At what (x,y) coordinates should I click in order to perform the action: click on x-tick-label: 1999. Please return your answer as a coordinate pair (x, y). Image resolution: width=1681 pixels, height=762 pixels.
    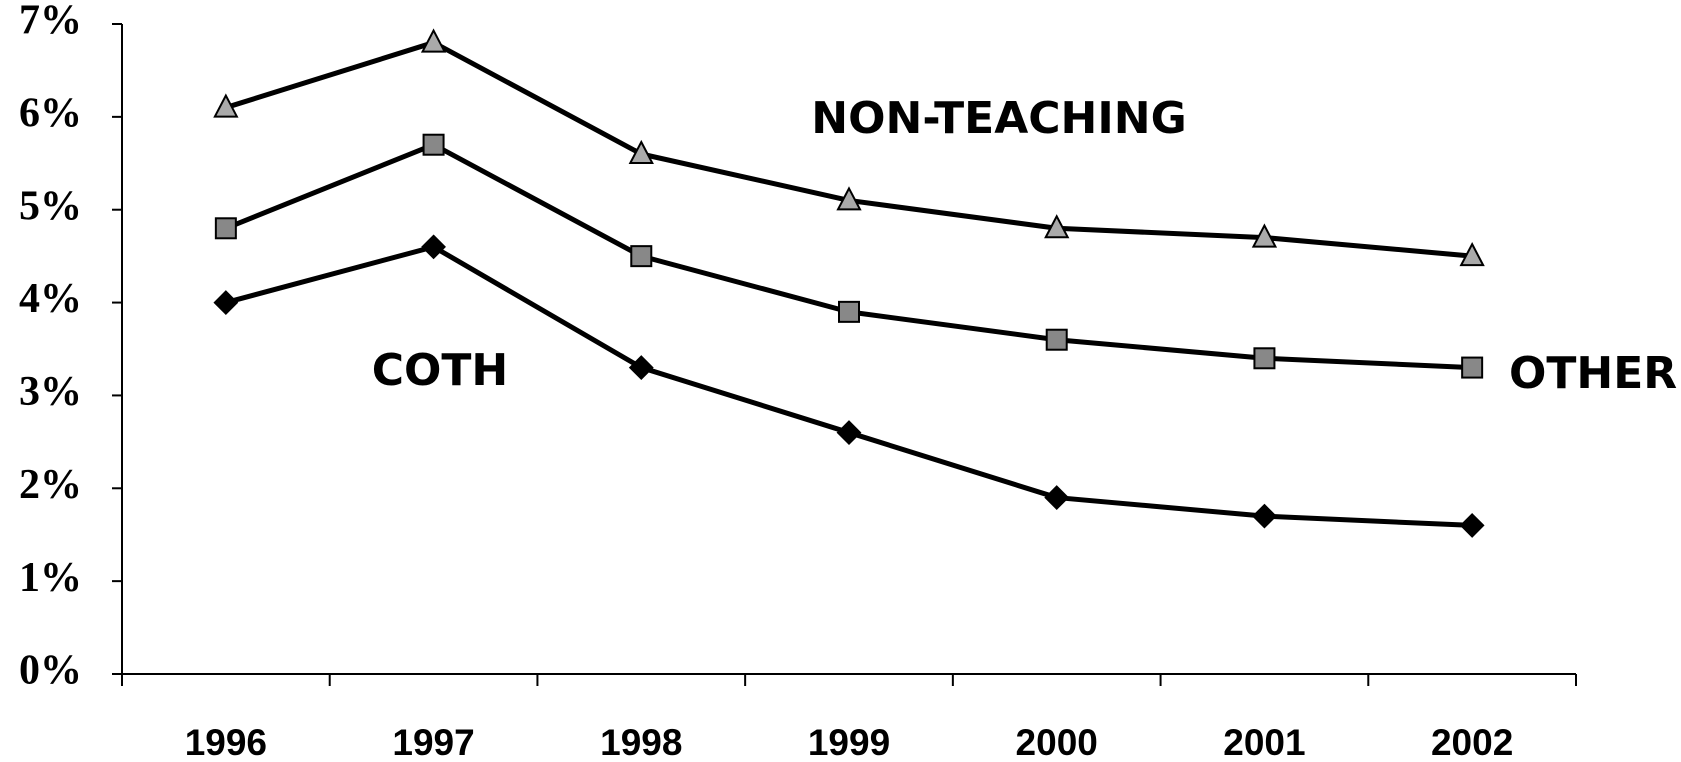
    Looking at the image, I should click on (849, 742).